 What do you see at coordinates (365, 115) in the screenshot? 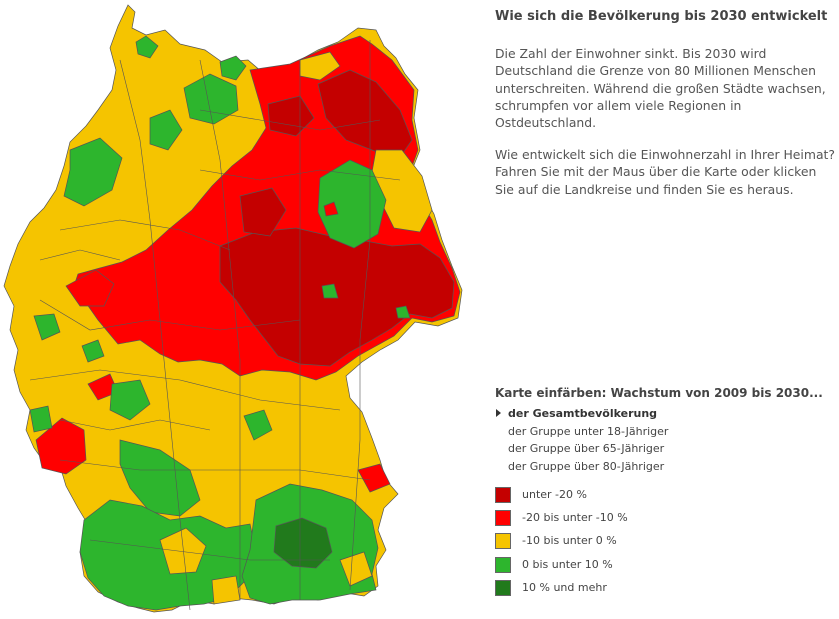
I see `district-darkred-ne` at bounding box center [365, 115].